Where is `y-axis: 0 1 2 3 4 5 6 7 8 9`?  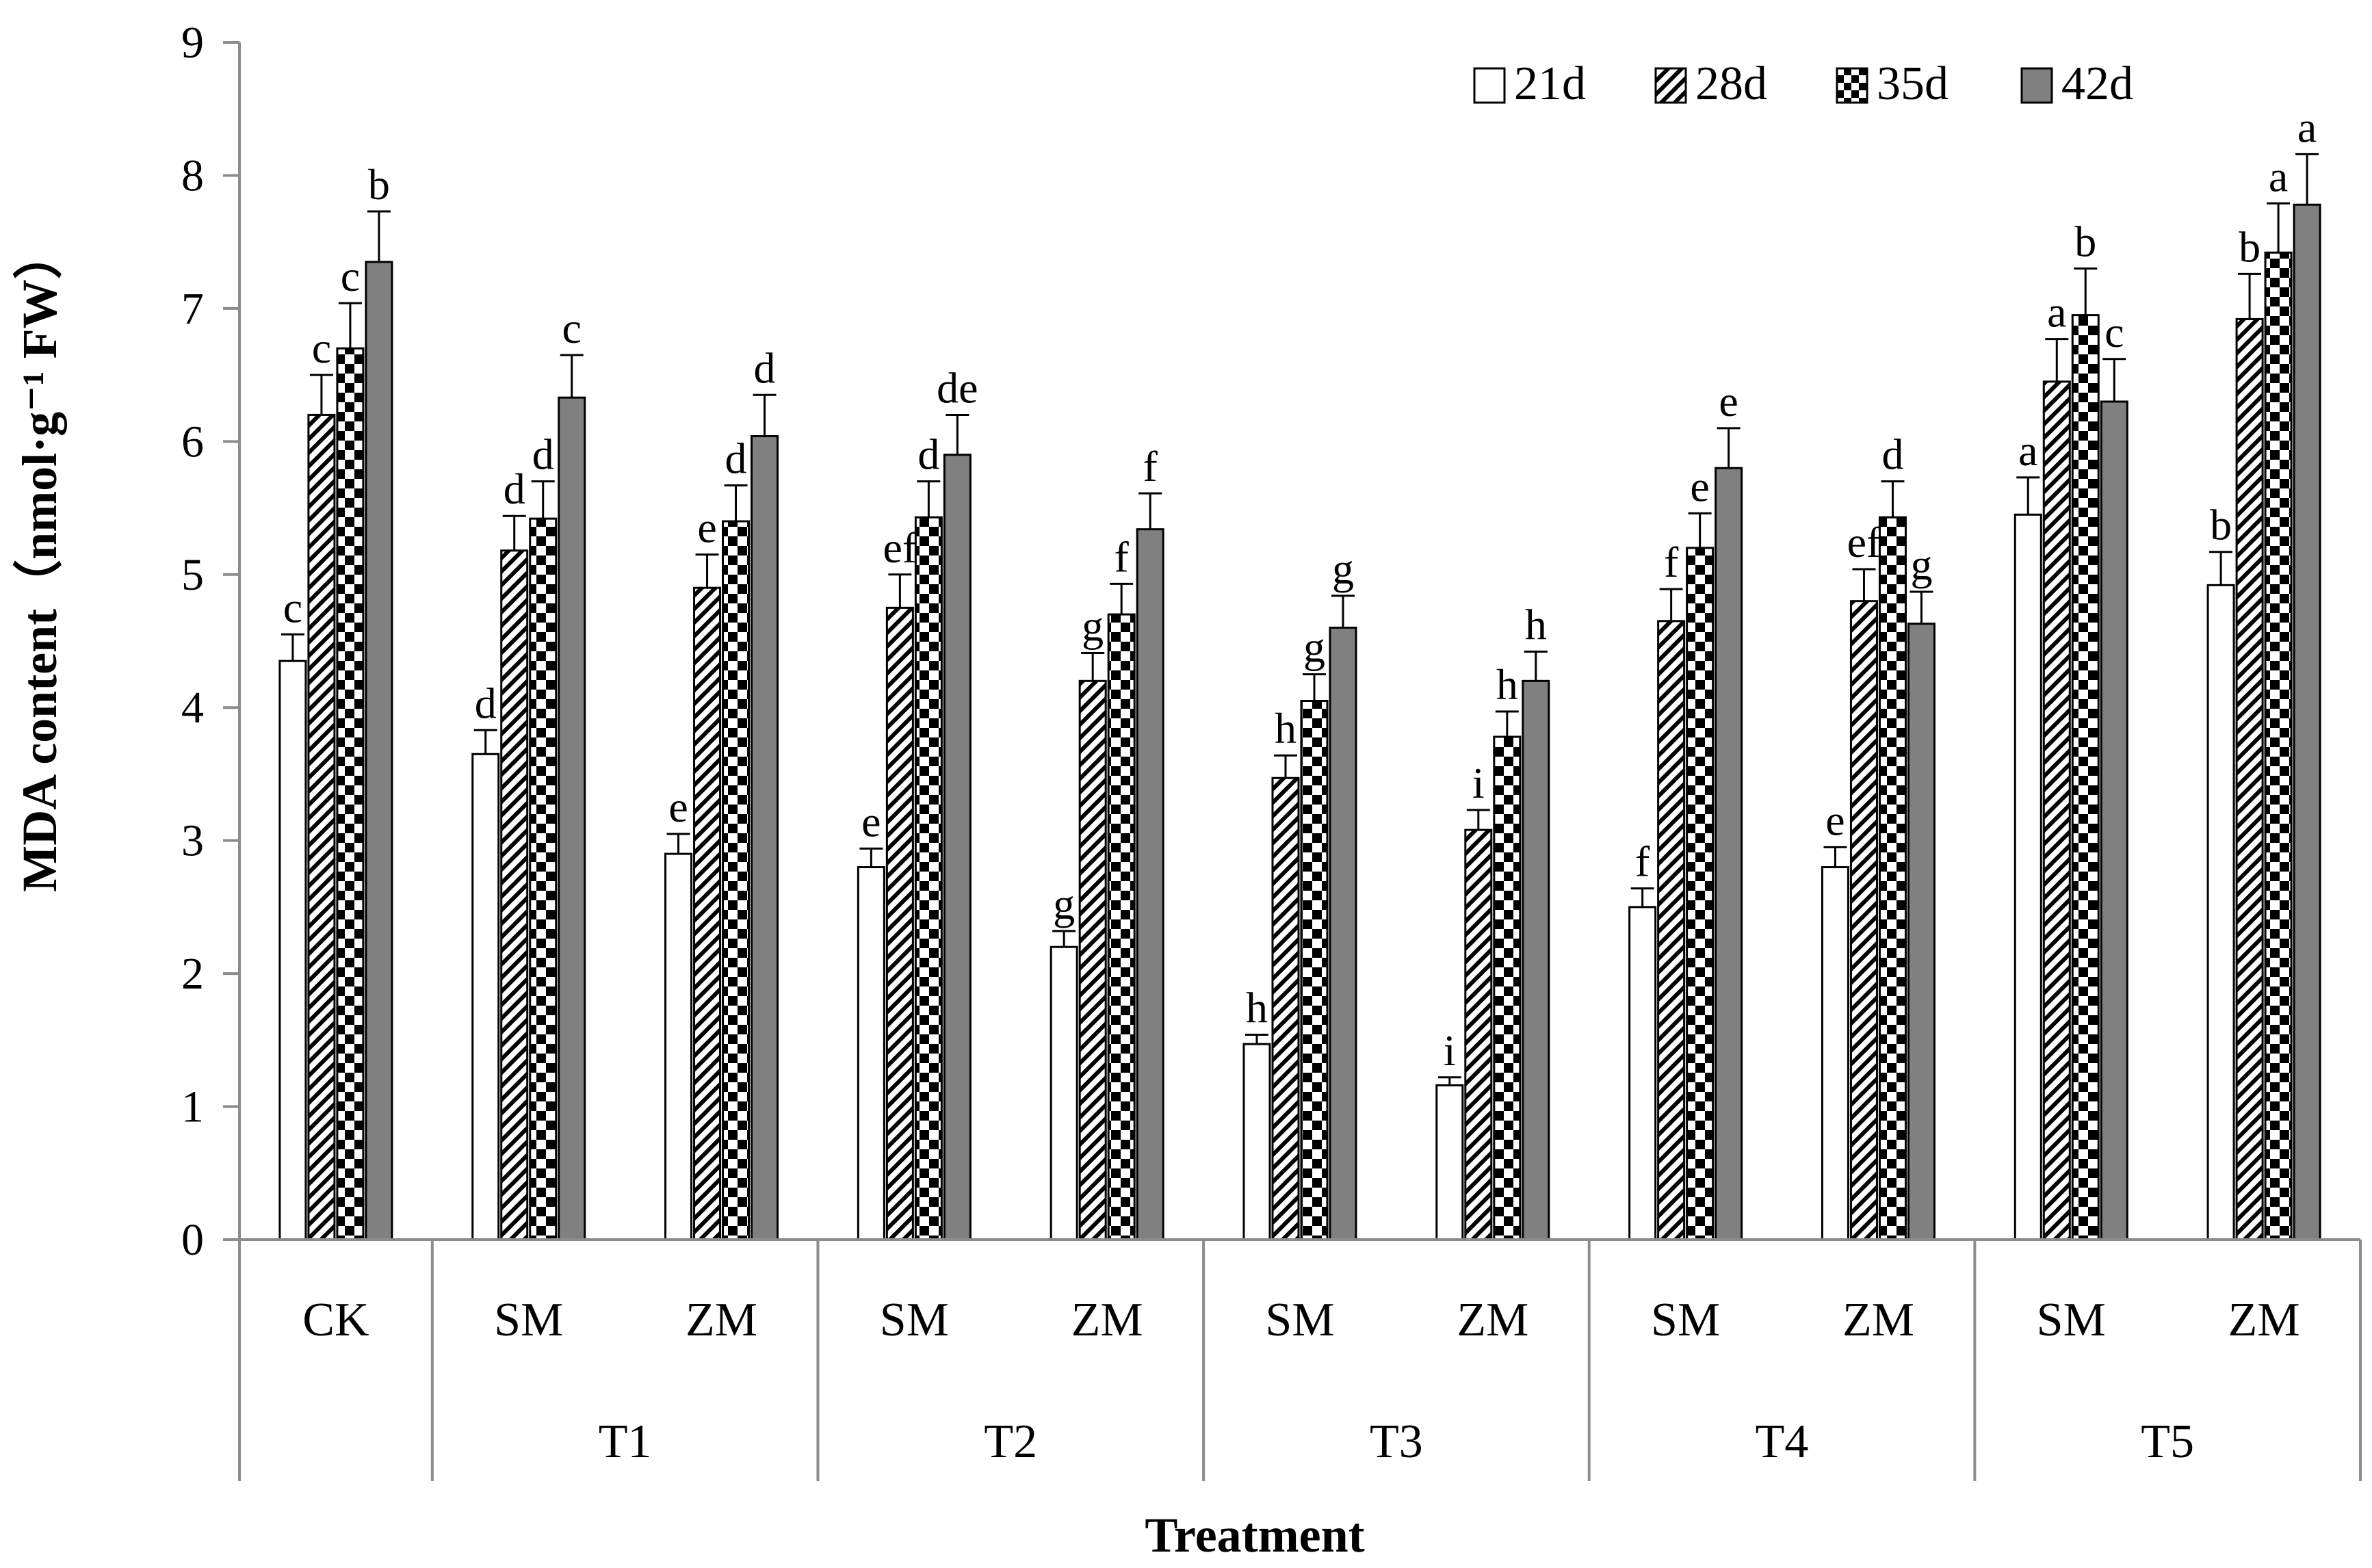 y-axis: 0 1 2 3 4 5 6 7 8 9 is located at coordinates (211, 641).